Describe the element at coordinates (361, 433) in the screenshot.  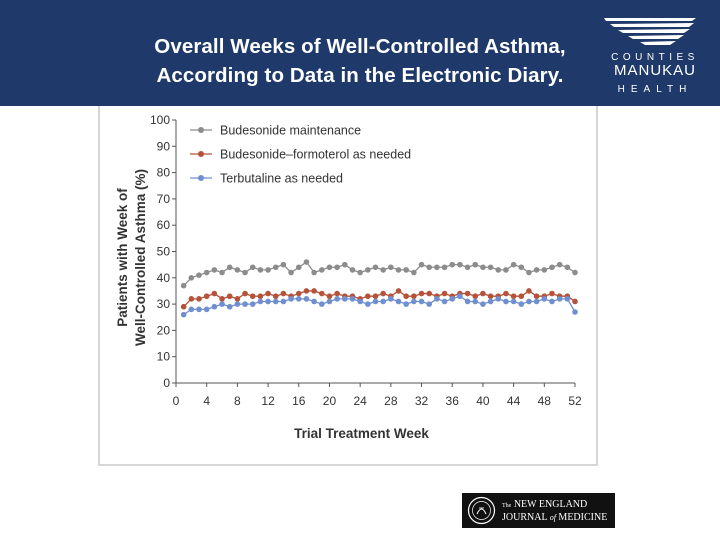
I see `x-axis-label: Trial Treatment Week` at that location.